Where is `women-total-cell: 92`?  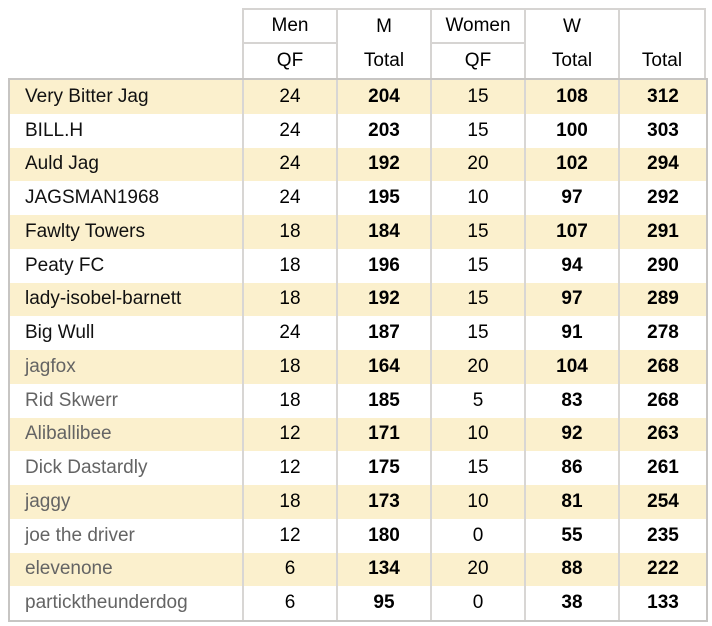 women-total-cell: 92 is located at coordinates (571, 434).